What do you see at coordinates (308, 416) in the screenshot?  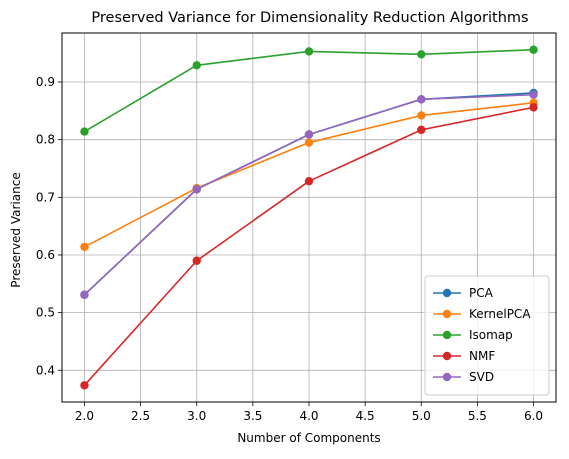 I see `x-tick-label: 4.0` at bounding box center [308, 416].